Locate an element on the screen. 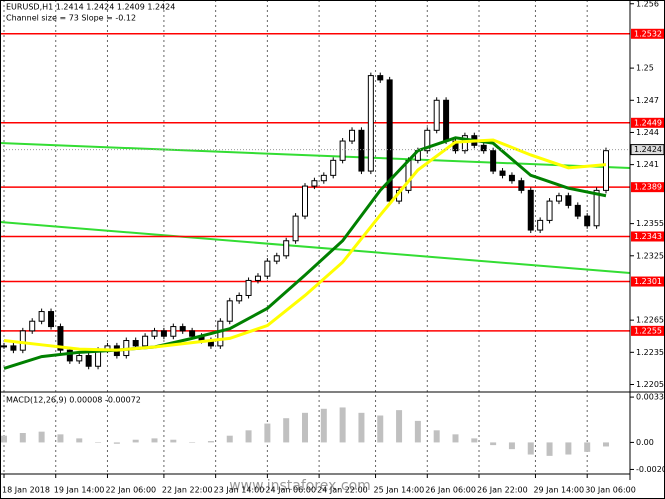 This screenshot has width=665, height=499. y-tick-label: 1.25 is located at coordinates (645, 68).